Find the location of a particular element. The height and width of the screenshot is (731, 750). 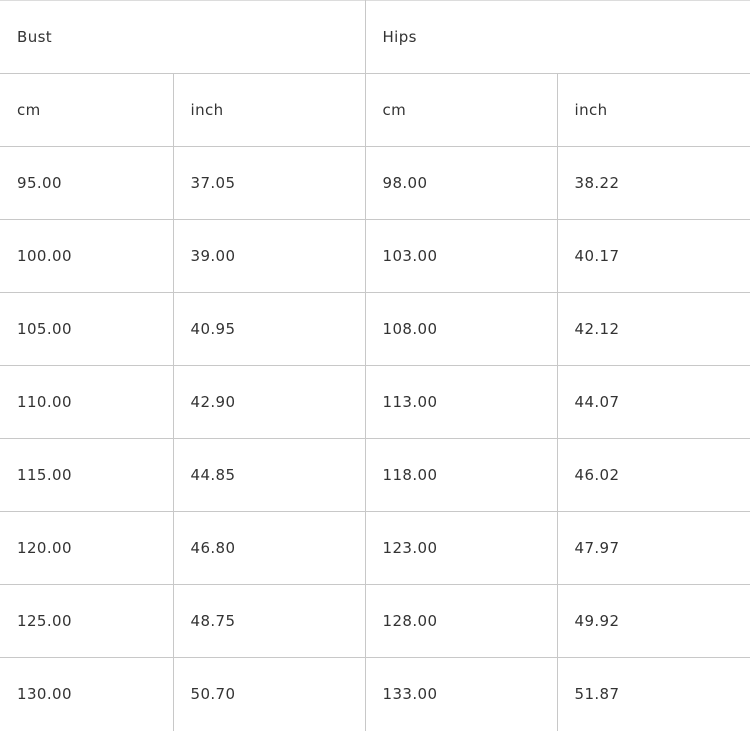

group-header-hips: Hips is located at coordinates (557, 37).